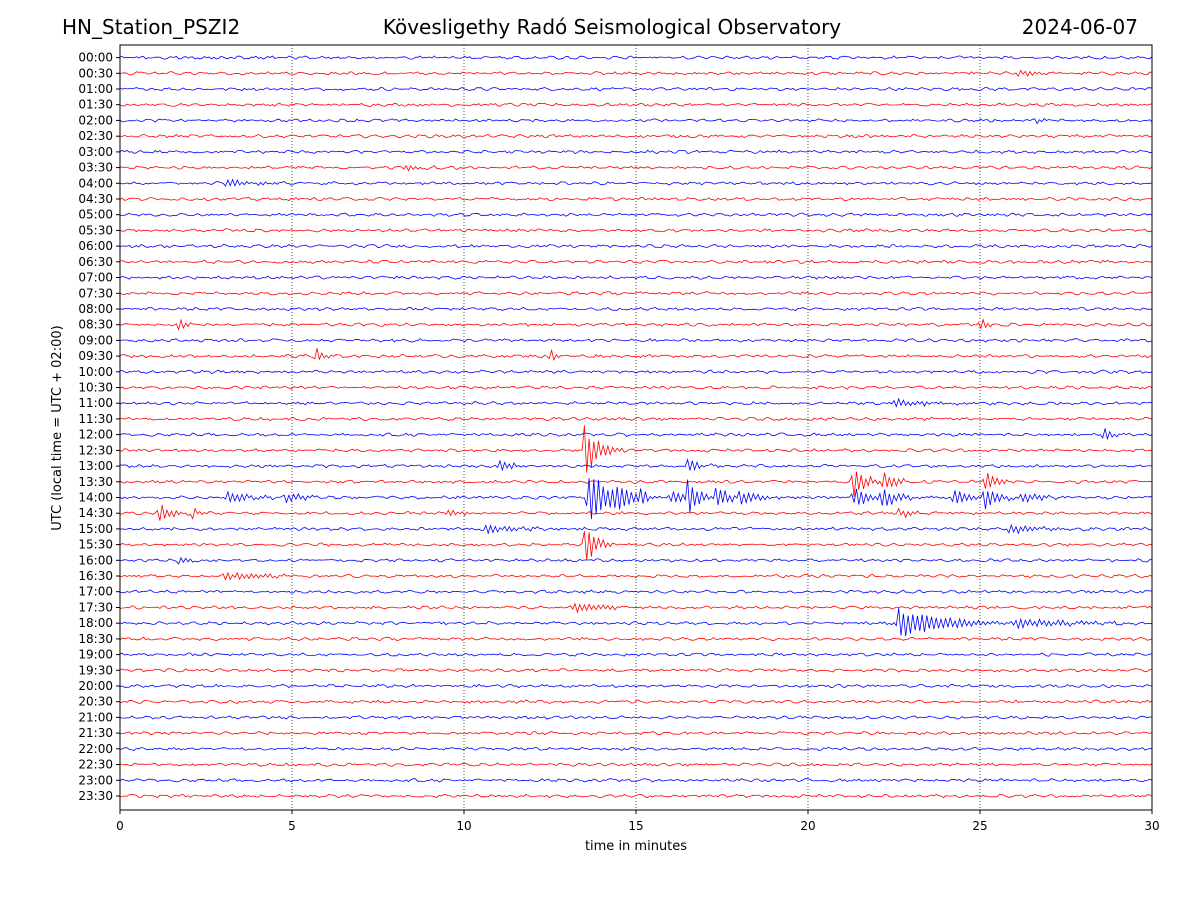 Image resolution: width=1200 pixels, height=900 pixels. I want to click on y-tick-label: 15:00, so click(95, 529).